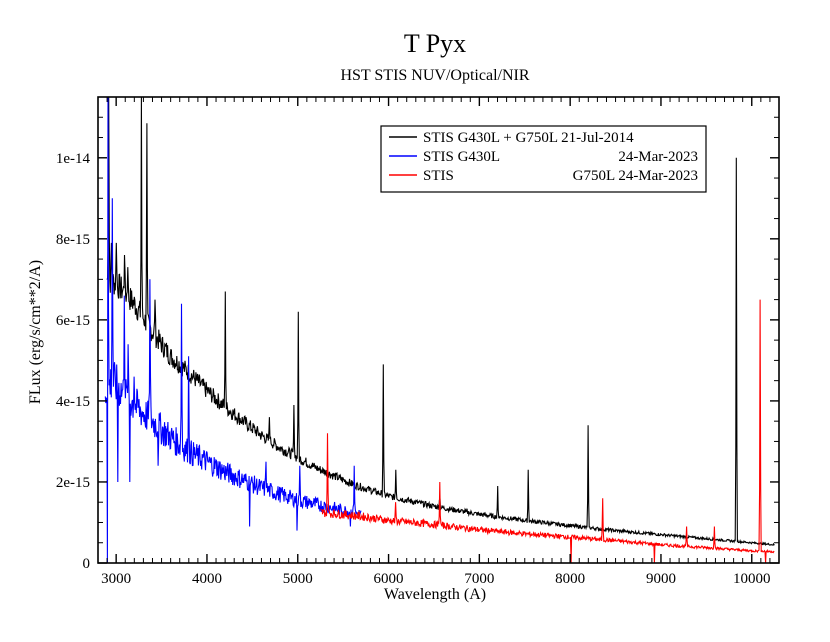 Image resolution: width=830 pixels, height=642 pixels. What do you see at coordinates (434, 75) in the screenshot?
I see `chart-subtitle: HST STIS NUV/Optical/NIR` at bounding box center [434, 75].